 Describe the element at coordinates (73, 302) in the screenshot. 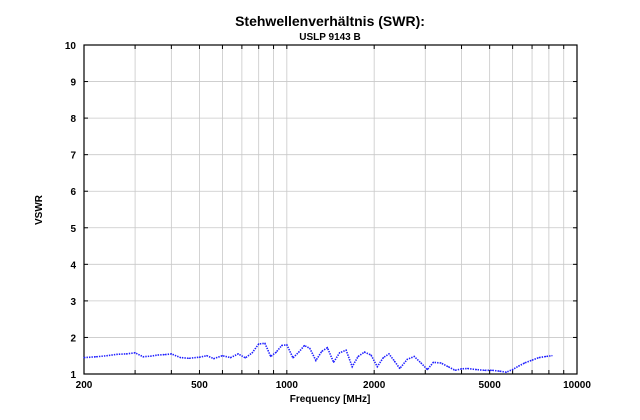

I see `y-tick-label: 3` at that location.